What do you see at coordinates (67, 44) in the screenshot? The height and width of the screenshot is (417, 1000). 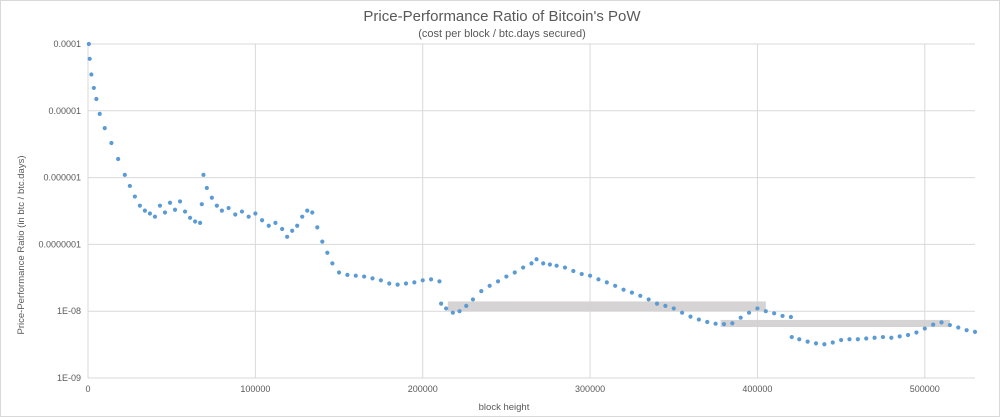 I see `y-tick-label: 0.0001` at bounding box center [67, 44].